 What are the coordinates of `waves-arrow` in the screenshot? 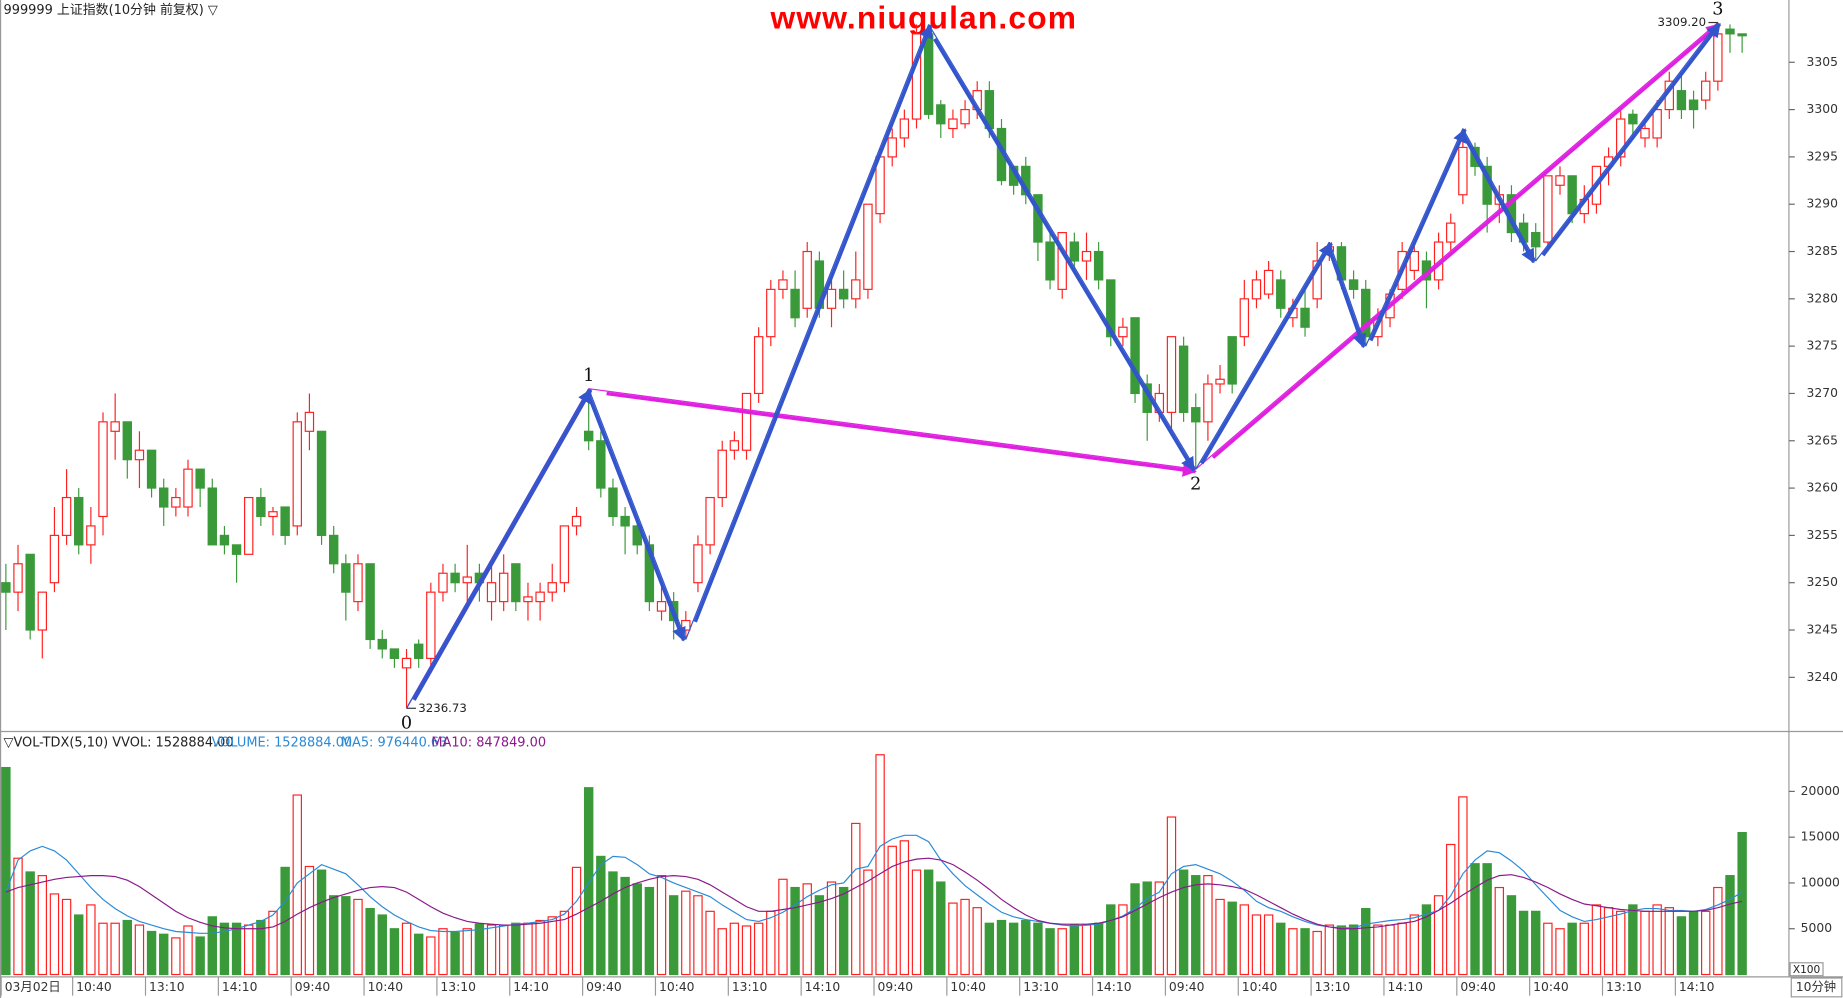 It's located at (1466, 240).